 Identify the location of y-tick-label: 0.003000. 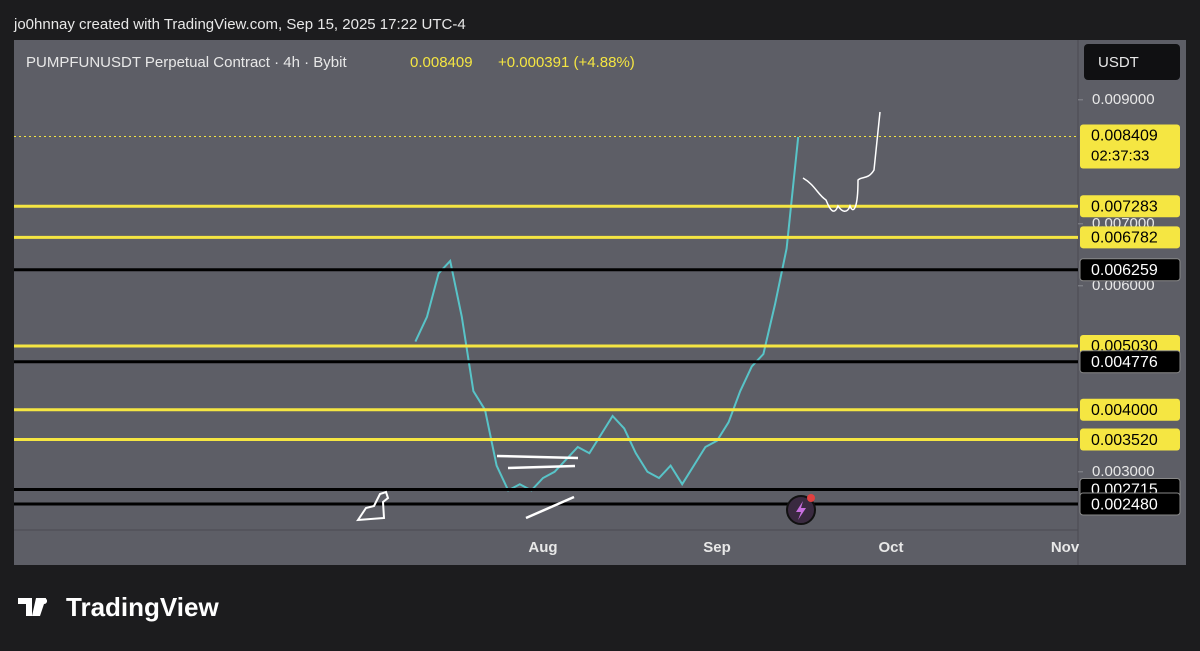
(1123, 471).